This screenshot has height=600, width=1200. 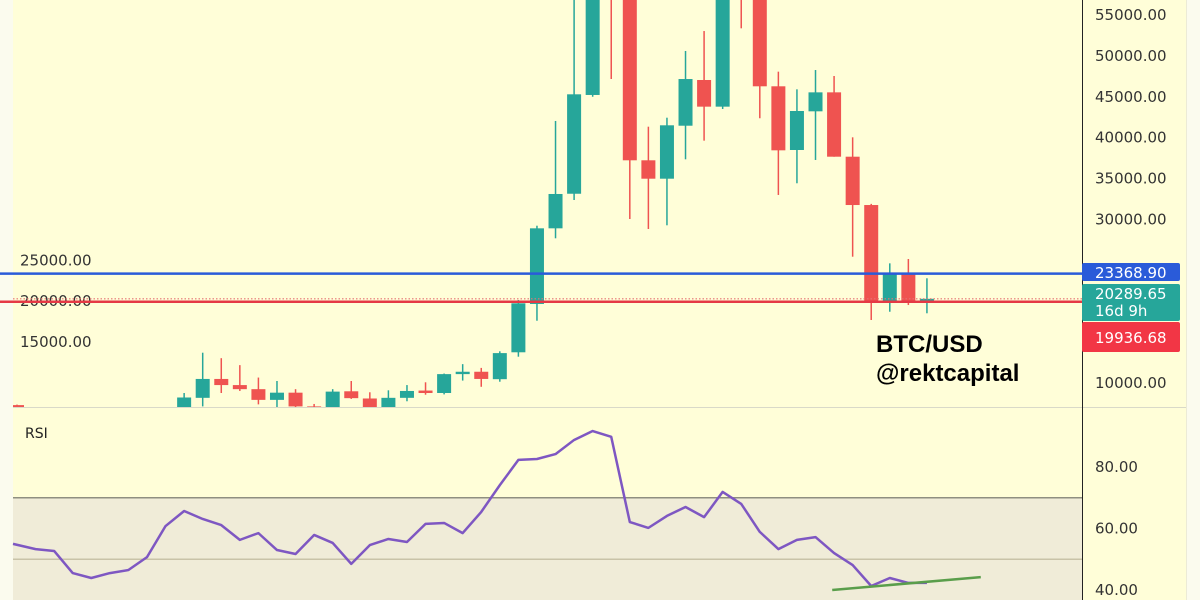 What do you see at coordinates (1116, 529) in the screenshot?
I see `rsi-tick-label: 60.00` at bounding box center [1116, 529].